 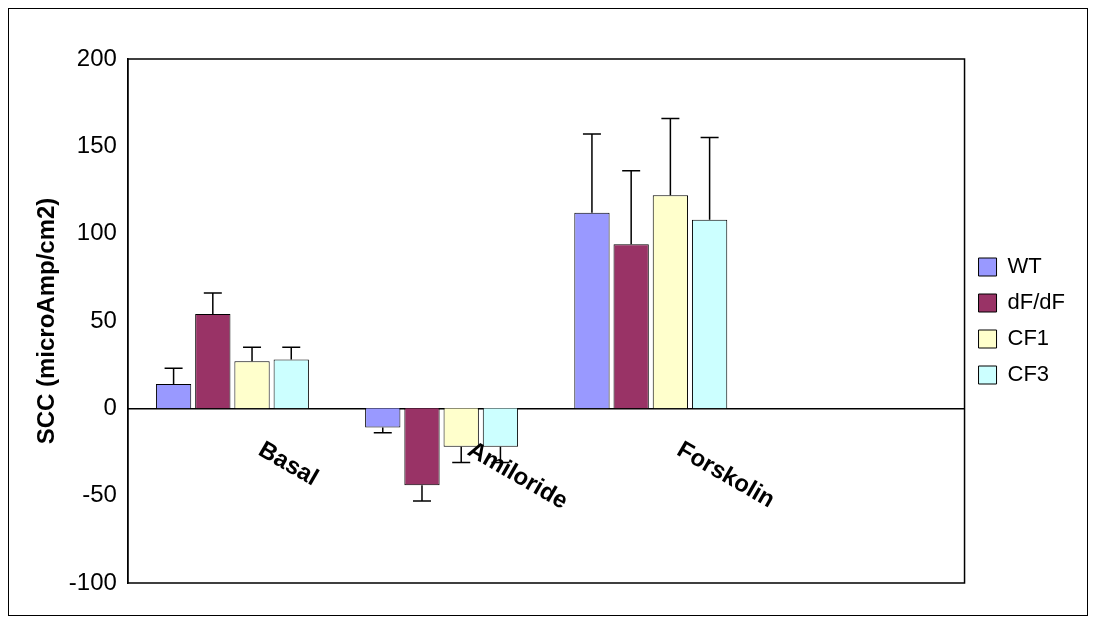 I want to click on legend-label: dF/dF, so click(x=1036, y=302).